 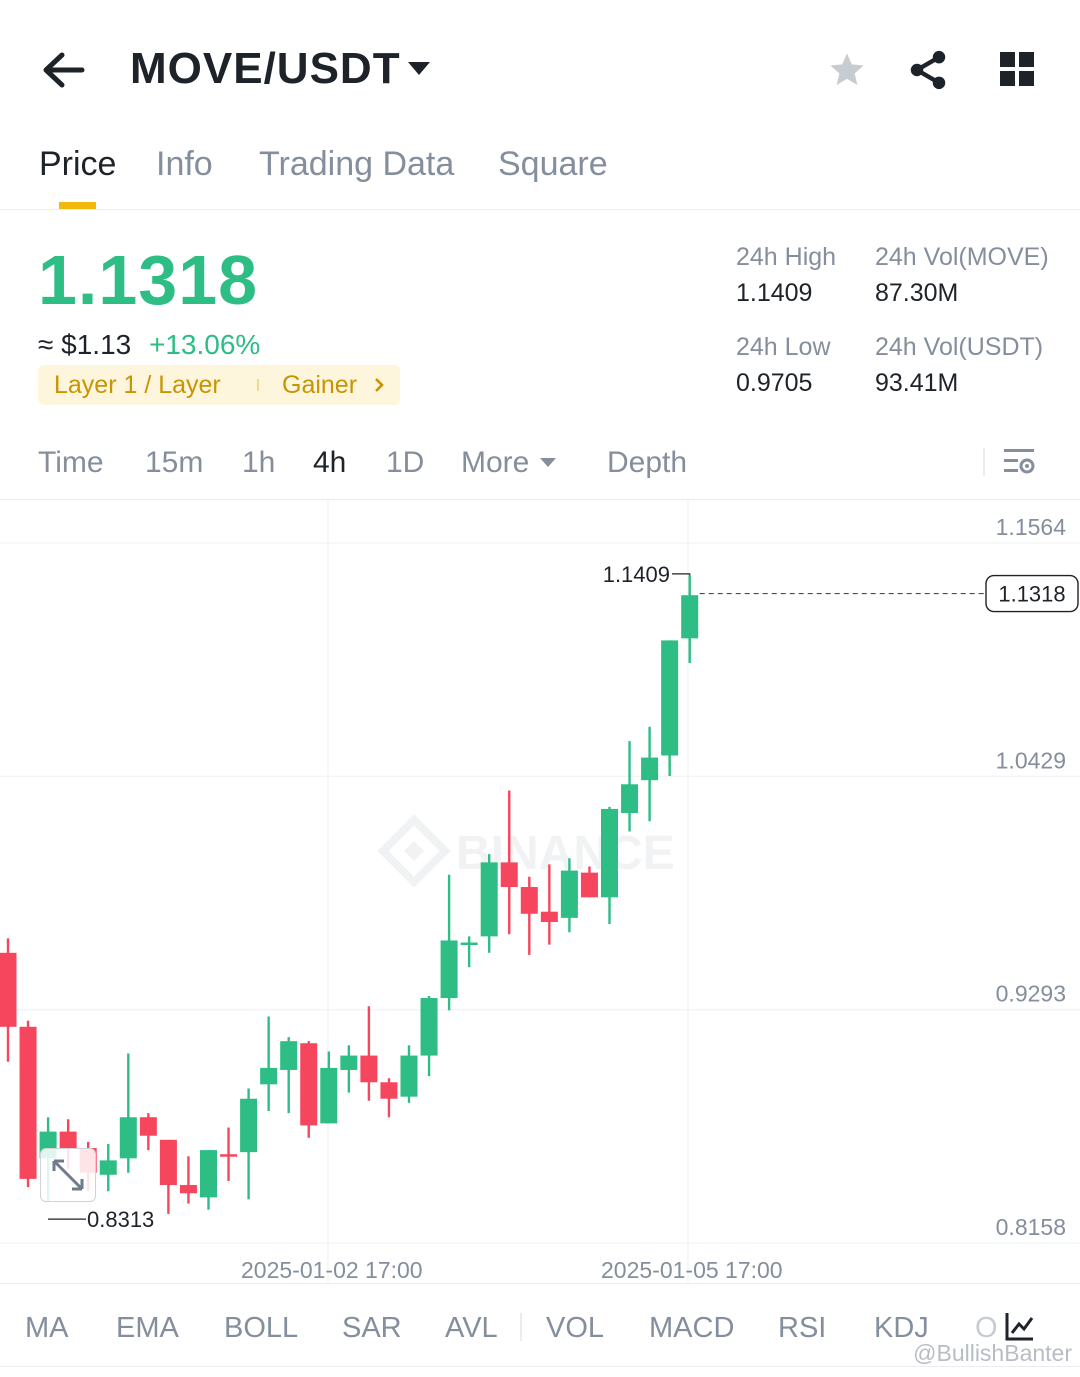 I want to click on high-marker-label: 1.1409, so click(x=636, y=574).